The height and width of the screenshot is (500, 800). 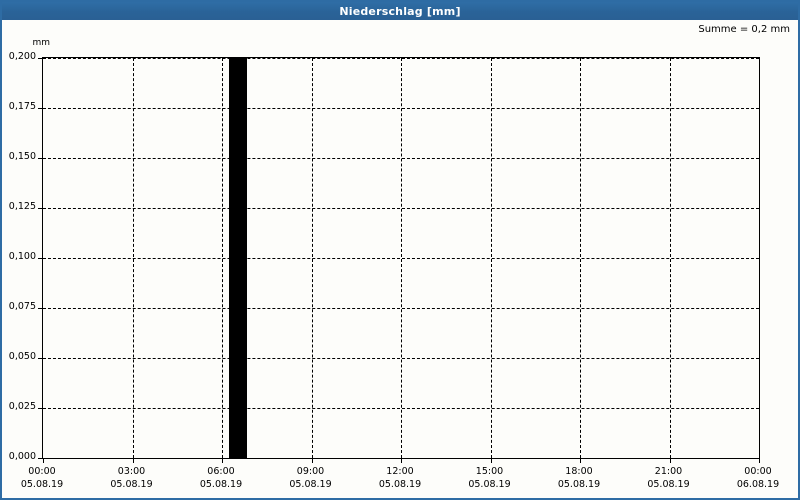 What do you see at coordinates (400, 471) in the screenshot?
I see `x-axis-label-time: 12:00` at bounding box center [400, 471].